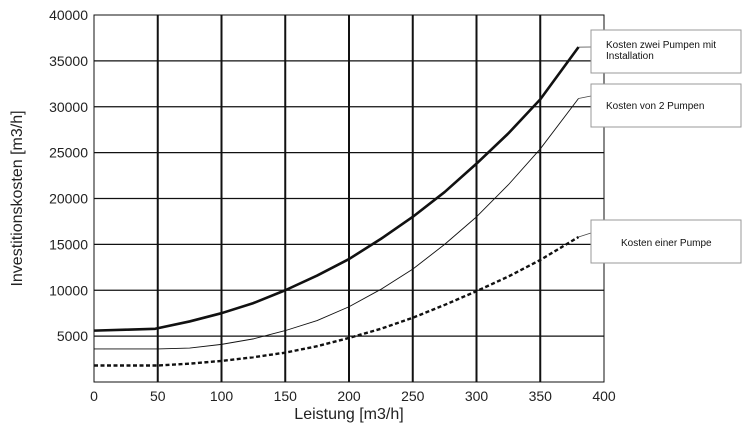 The height and width of the screenshot is (432, 752). I want to click on legend-label: Kosten einer Pumpe, so click(666, 243).